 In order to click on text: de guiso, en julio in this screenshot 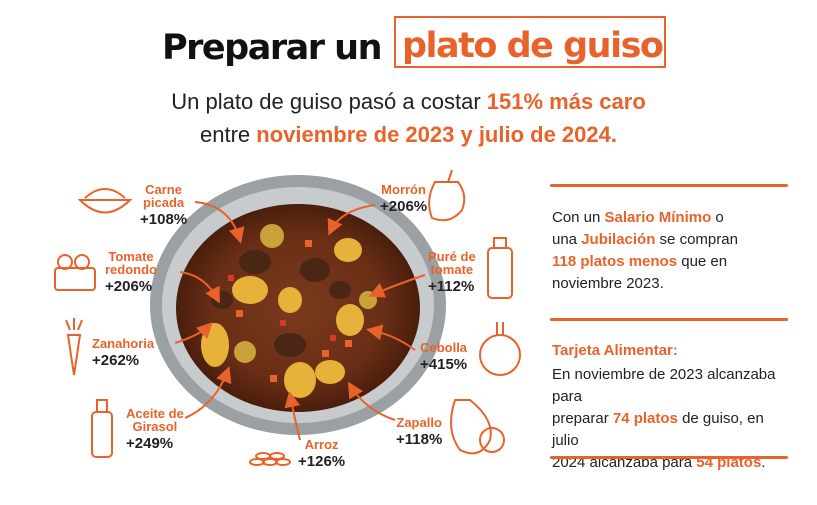, I will do `click(658, 429)`.